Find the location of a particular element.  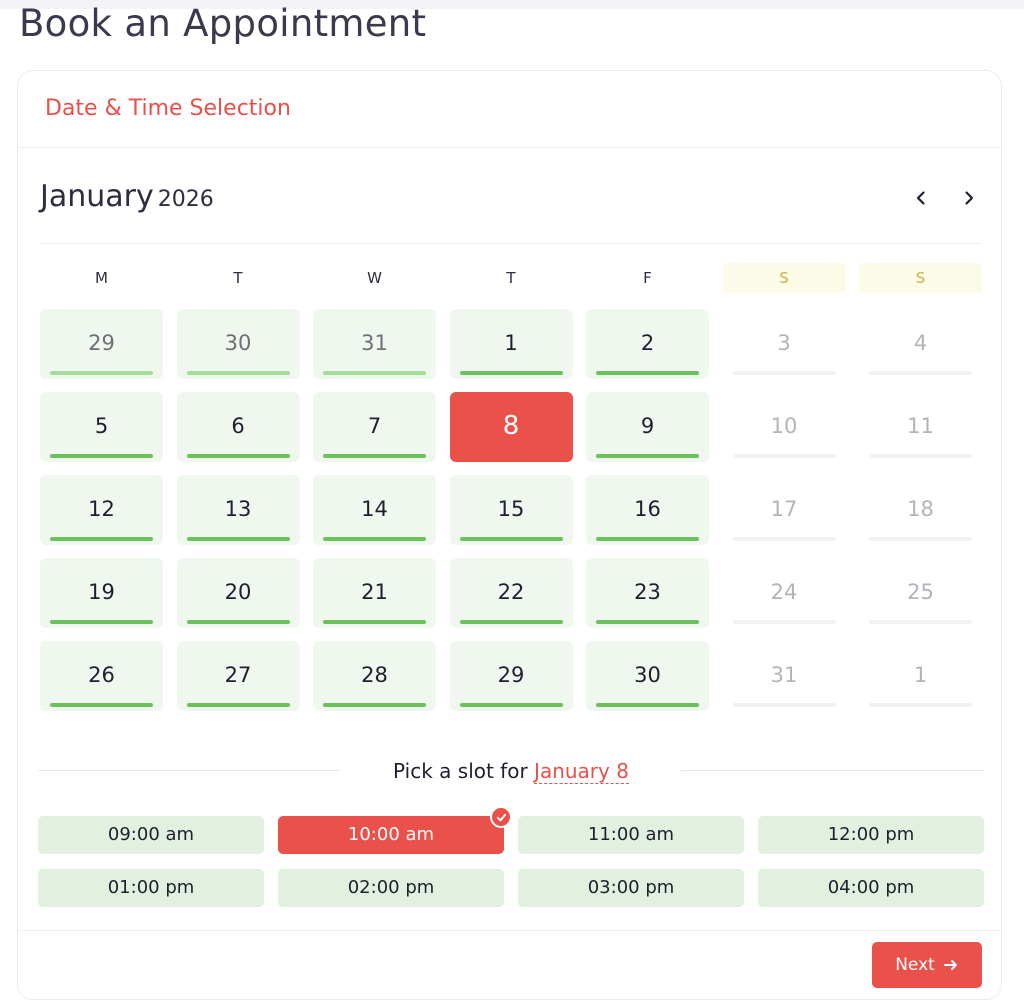

time-slot: 04:00 pm is located at coordinates (871, 888).